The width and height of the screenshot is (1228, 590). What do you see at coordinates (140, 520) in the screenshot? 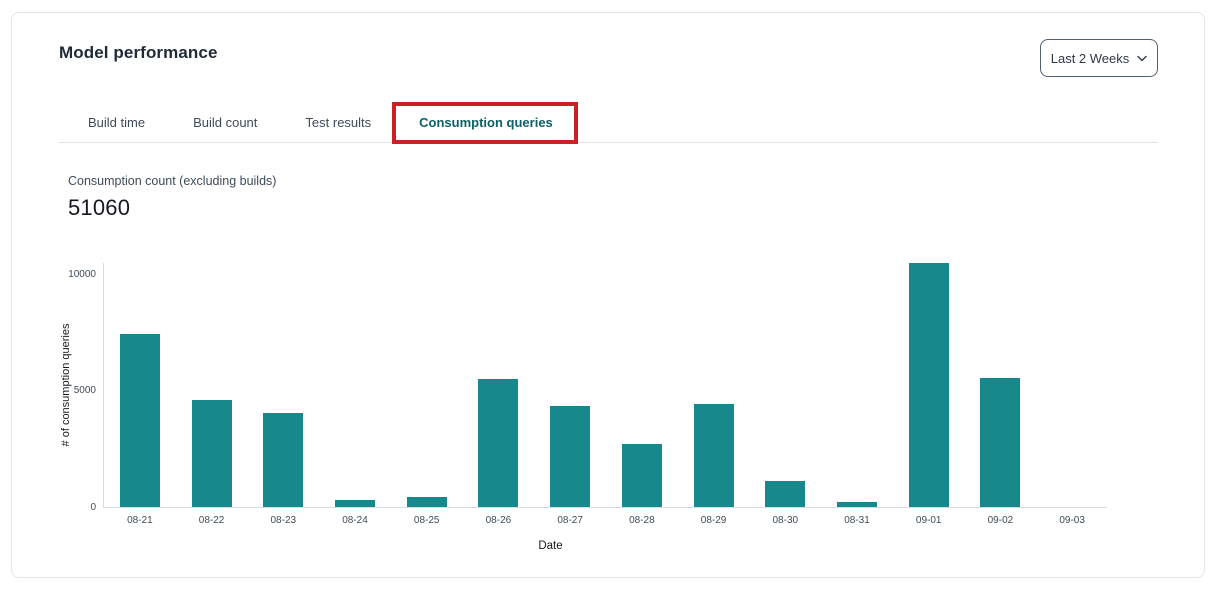
I see `x-tick-label: 08-21` at bounding box center [140, 520].